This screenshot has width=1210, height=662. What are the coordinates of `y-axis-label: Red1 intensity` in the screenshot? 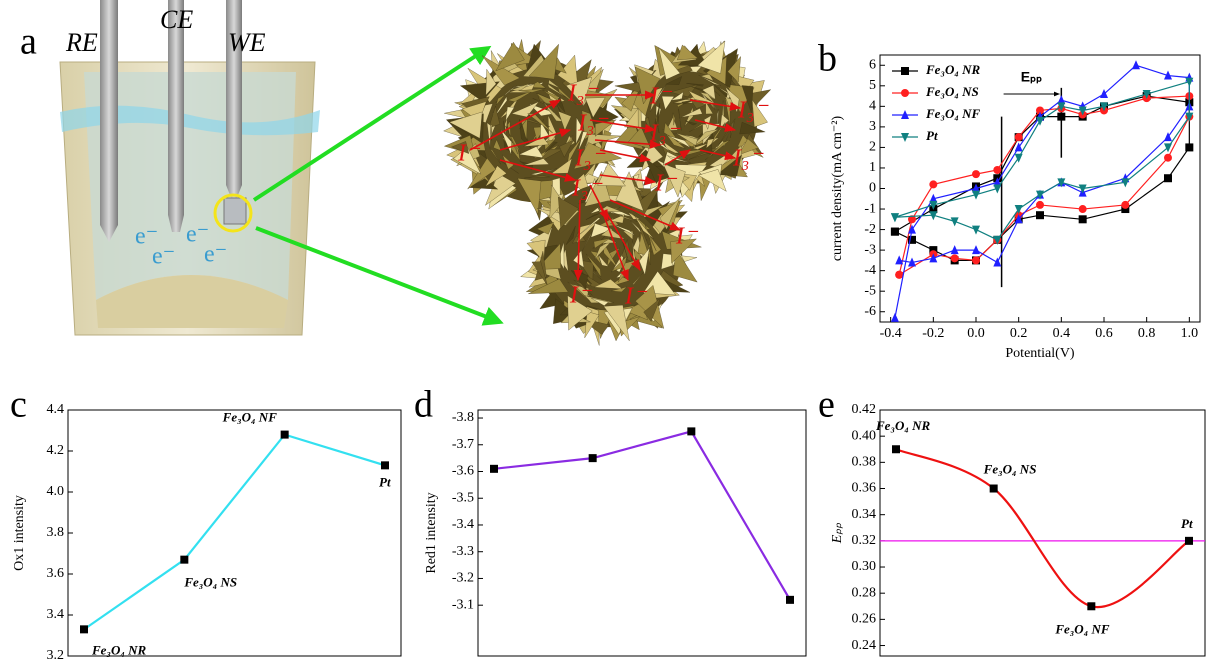 It's located at (431, 532).